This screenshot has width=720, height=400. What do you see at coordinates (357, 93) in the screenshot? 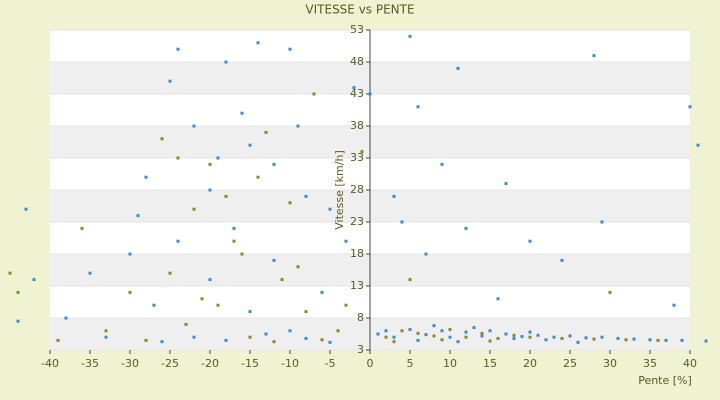
I see `y-tick-label: 43` at bounding box center [357, 93].